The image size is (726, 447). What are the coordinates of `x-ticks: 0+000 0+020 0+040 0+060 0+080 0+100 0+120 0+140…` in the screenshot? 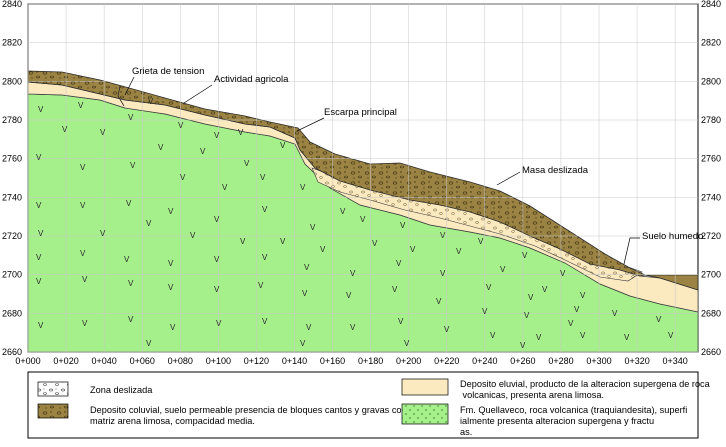 It's located at (351, 361).